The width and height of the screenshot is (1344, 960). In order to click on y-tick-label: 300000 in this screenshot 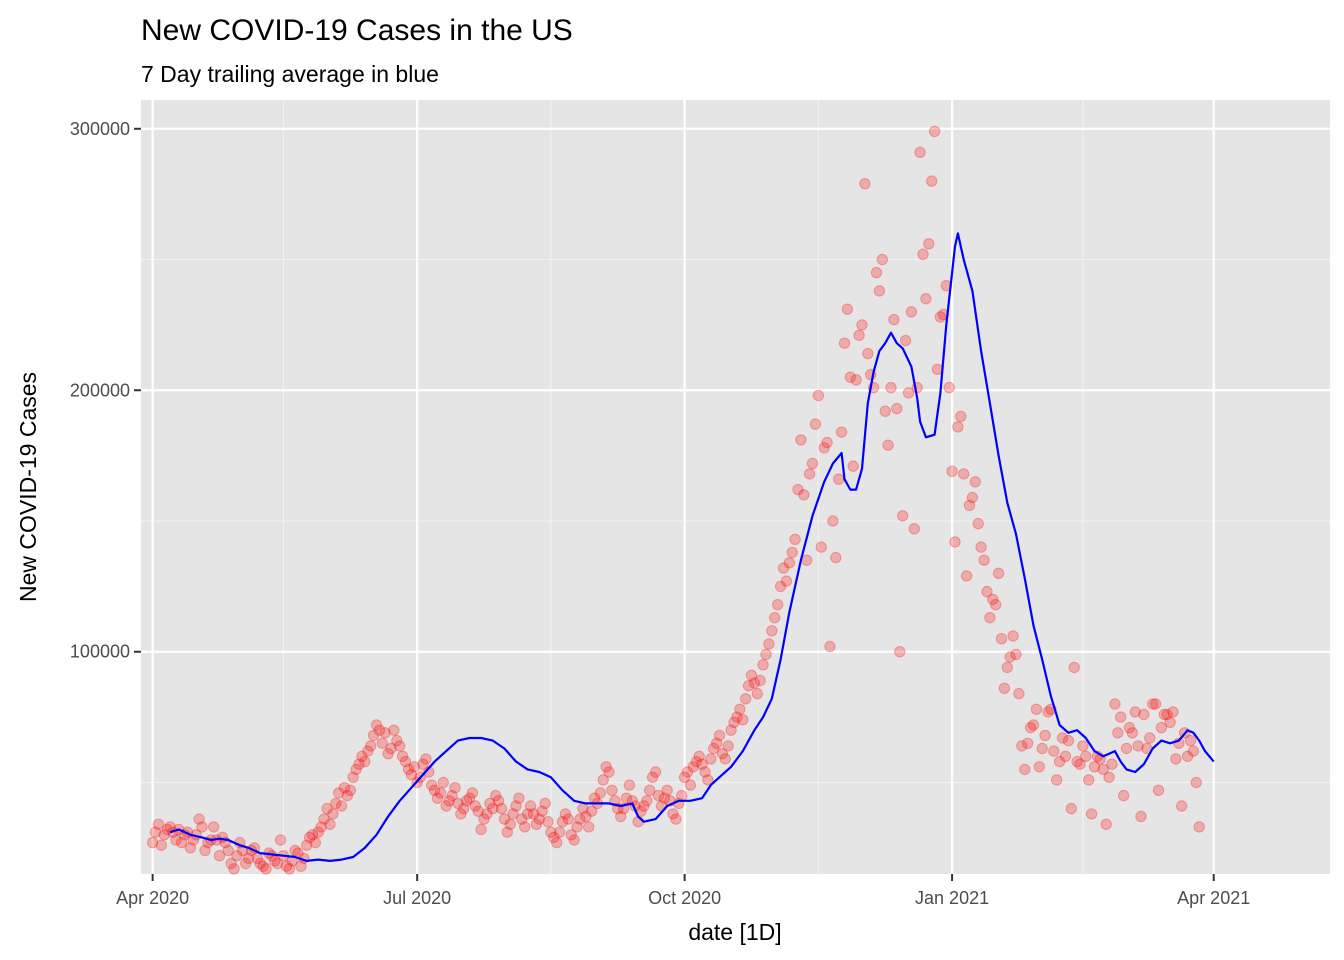, I will do `click(100, 129)`.